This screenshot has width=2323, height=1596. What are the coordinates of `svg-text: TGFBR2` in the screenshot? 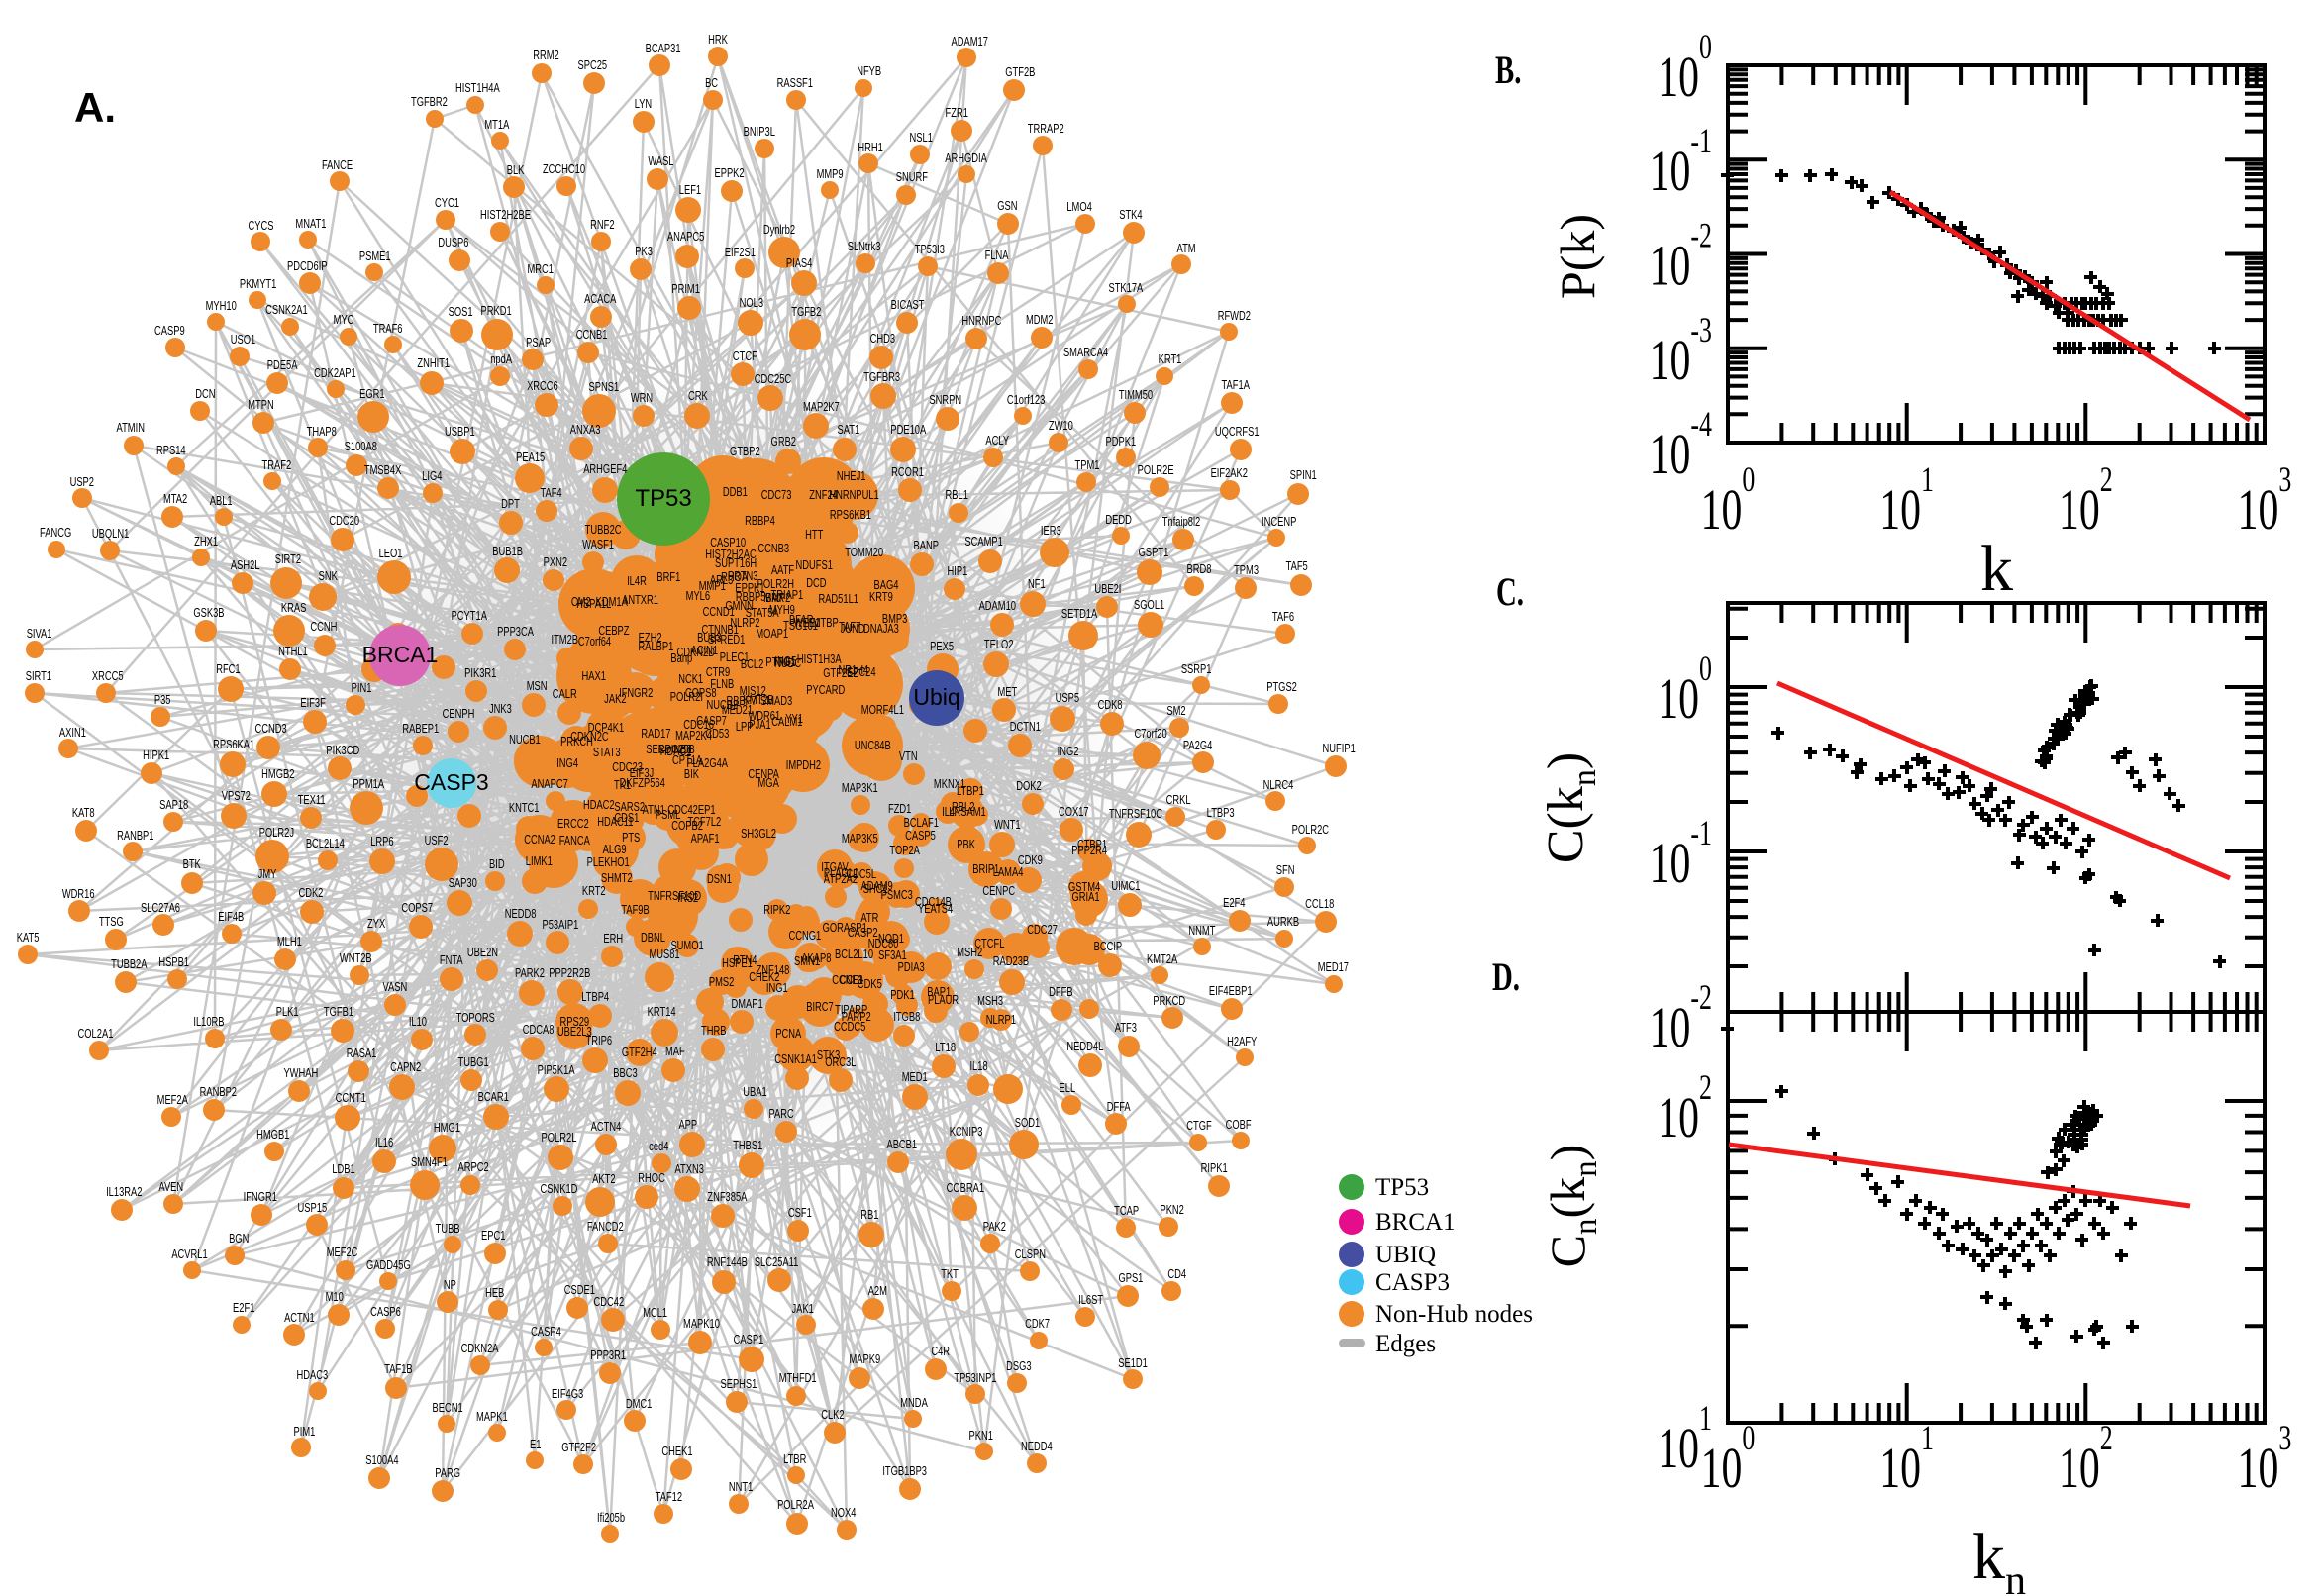 It's located at (429, 103).